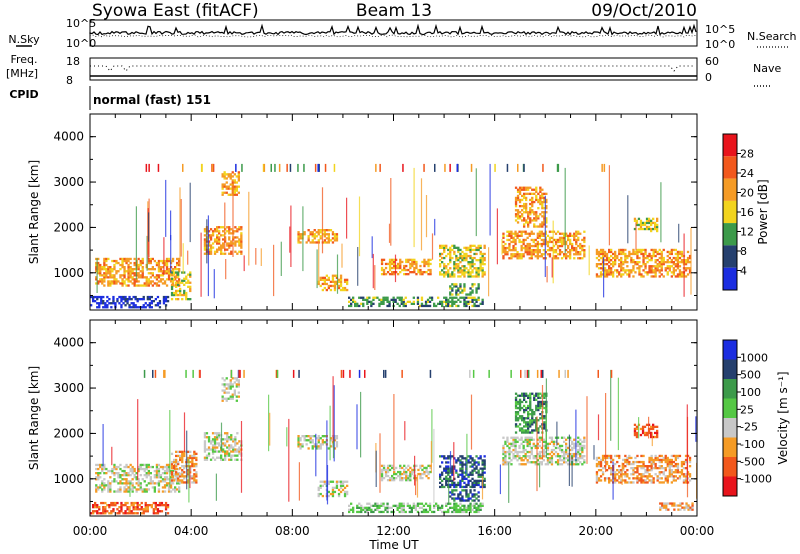 This screenshot has height=554, width=800. What do you see at coordinates (644, 11) in the screenshot?
I see `date-title: 09/Oct/2010` at bounding box center [644, 11].